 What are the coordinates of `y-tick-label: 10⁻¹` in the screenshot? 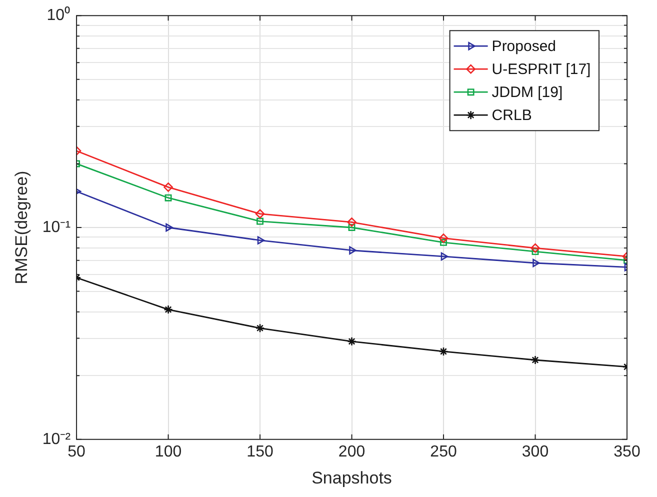 It's located at (56, 227).